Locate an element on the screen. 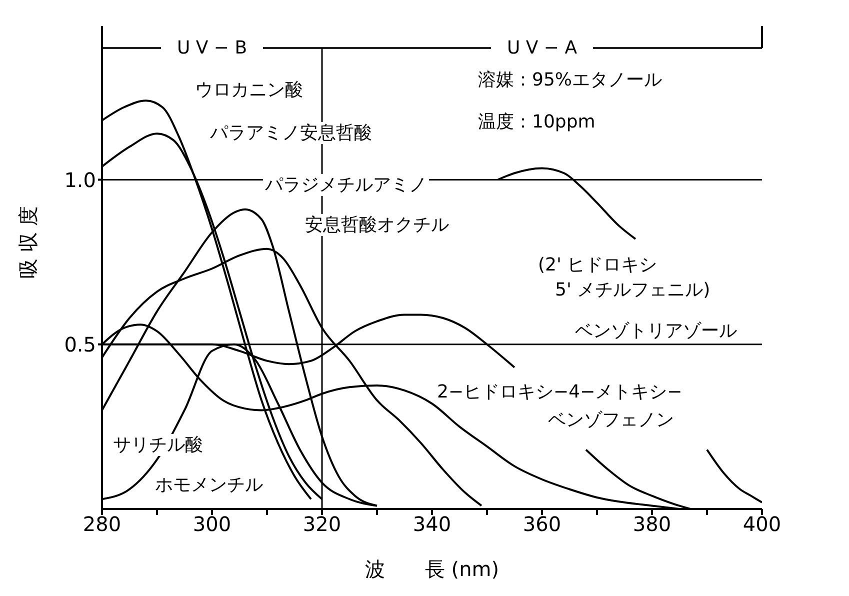 This screenshot has height=596, width=849. annotation: ベンゾトリアゾール is located at coordinates (656, 331).